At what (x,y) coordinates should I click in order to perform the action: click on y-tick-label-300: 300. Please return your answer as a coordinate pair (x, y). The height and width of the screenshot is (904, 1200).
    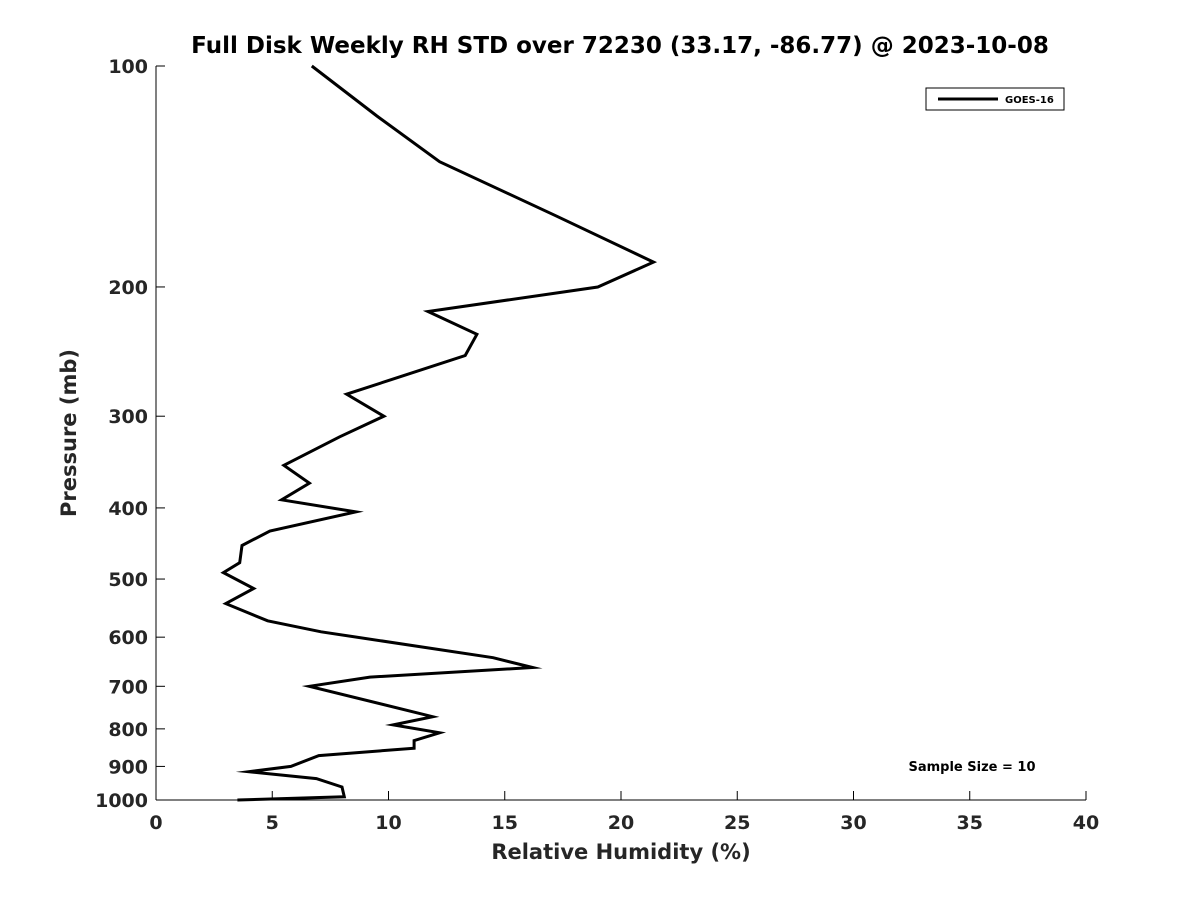
    Looking at the image, I should click on (128, 417).